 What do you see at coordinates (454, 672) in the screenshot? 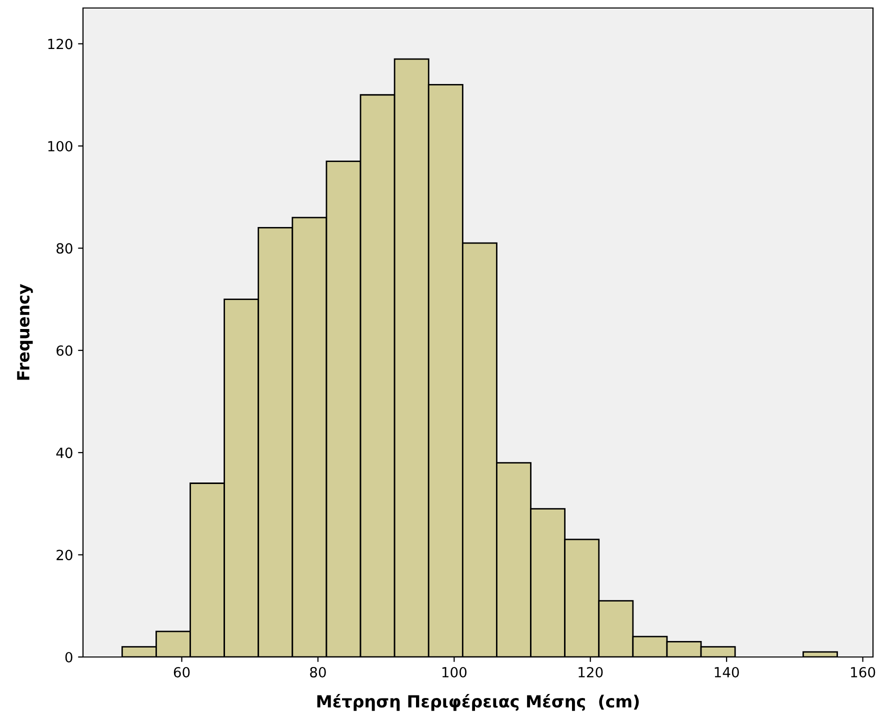
I see `x-tick-label: 100` at bounding box center [454, 672].